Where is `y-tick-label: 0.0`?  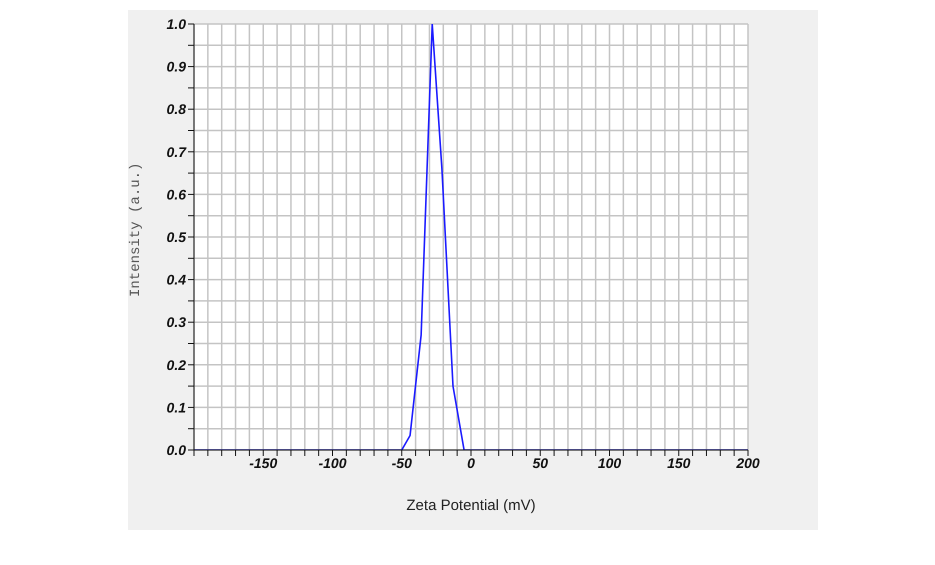
y-tick-label: 0.0 is located at coordinates (176, 450).